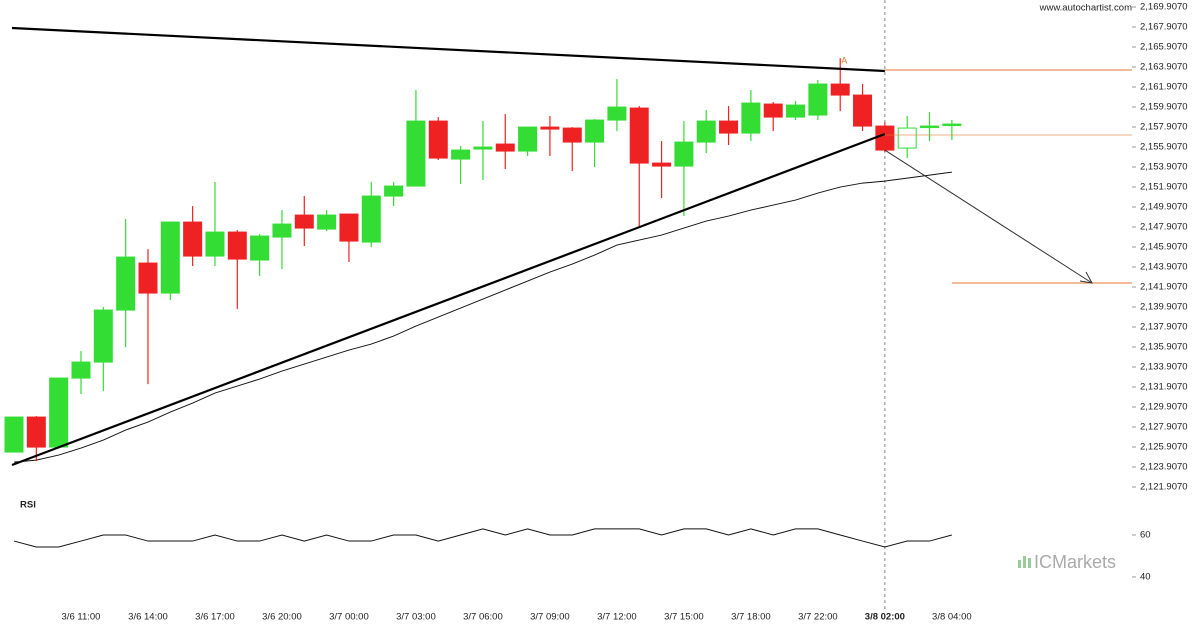 This screenshot has height=635, width=1200. I want to click on y-tick-label: 2,145.9070, so click(1164, 247).